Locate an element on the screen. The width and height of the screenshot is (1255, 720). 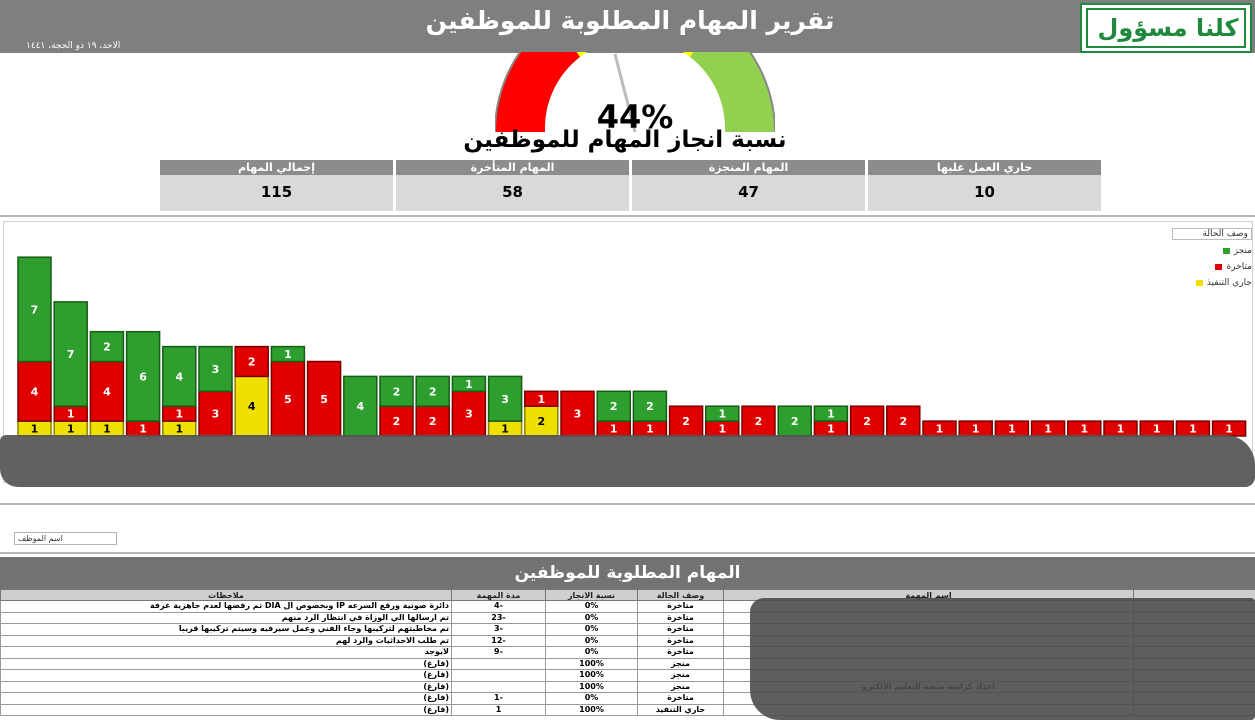
kpi-value: 58 is located at coordinates (512, 192).